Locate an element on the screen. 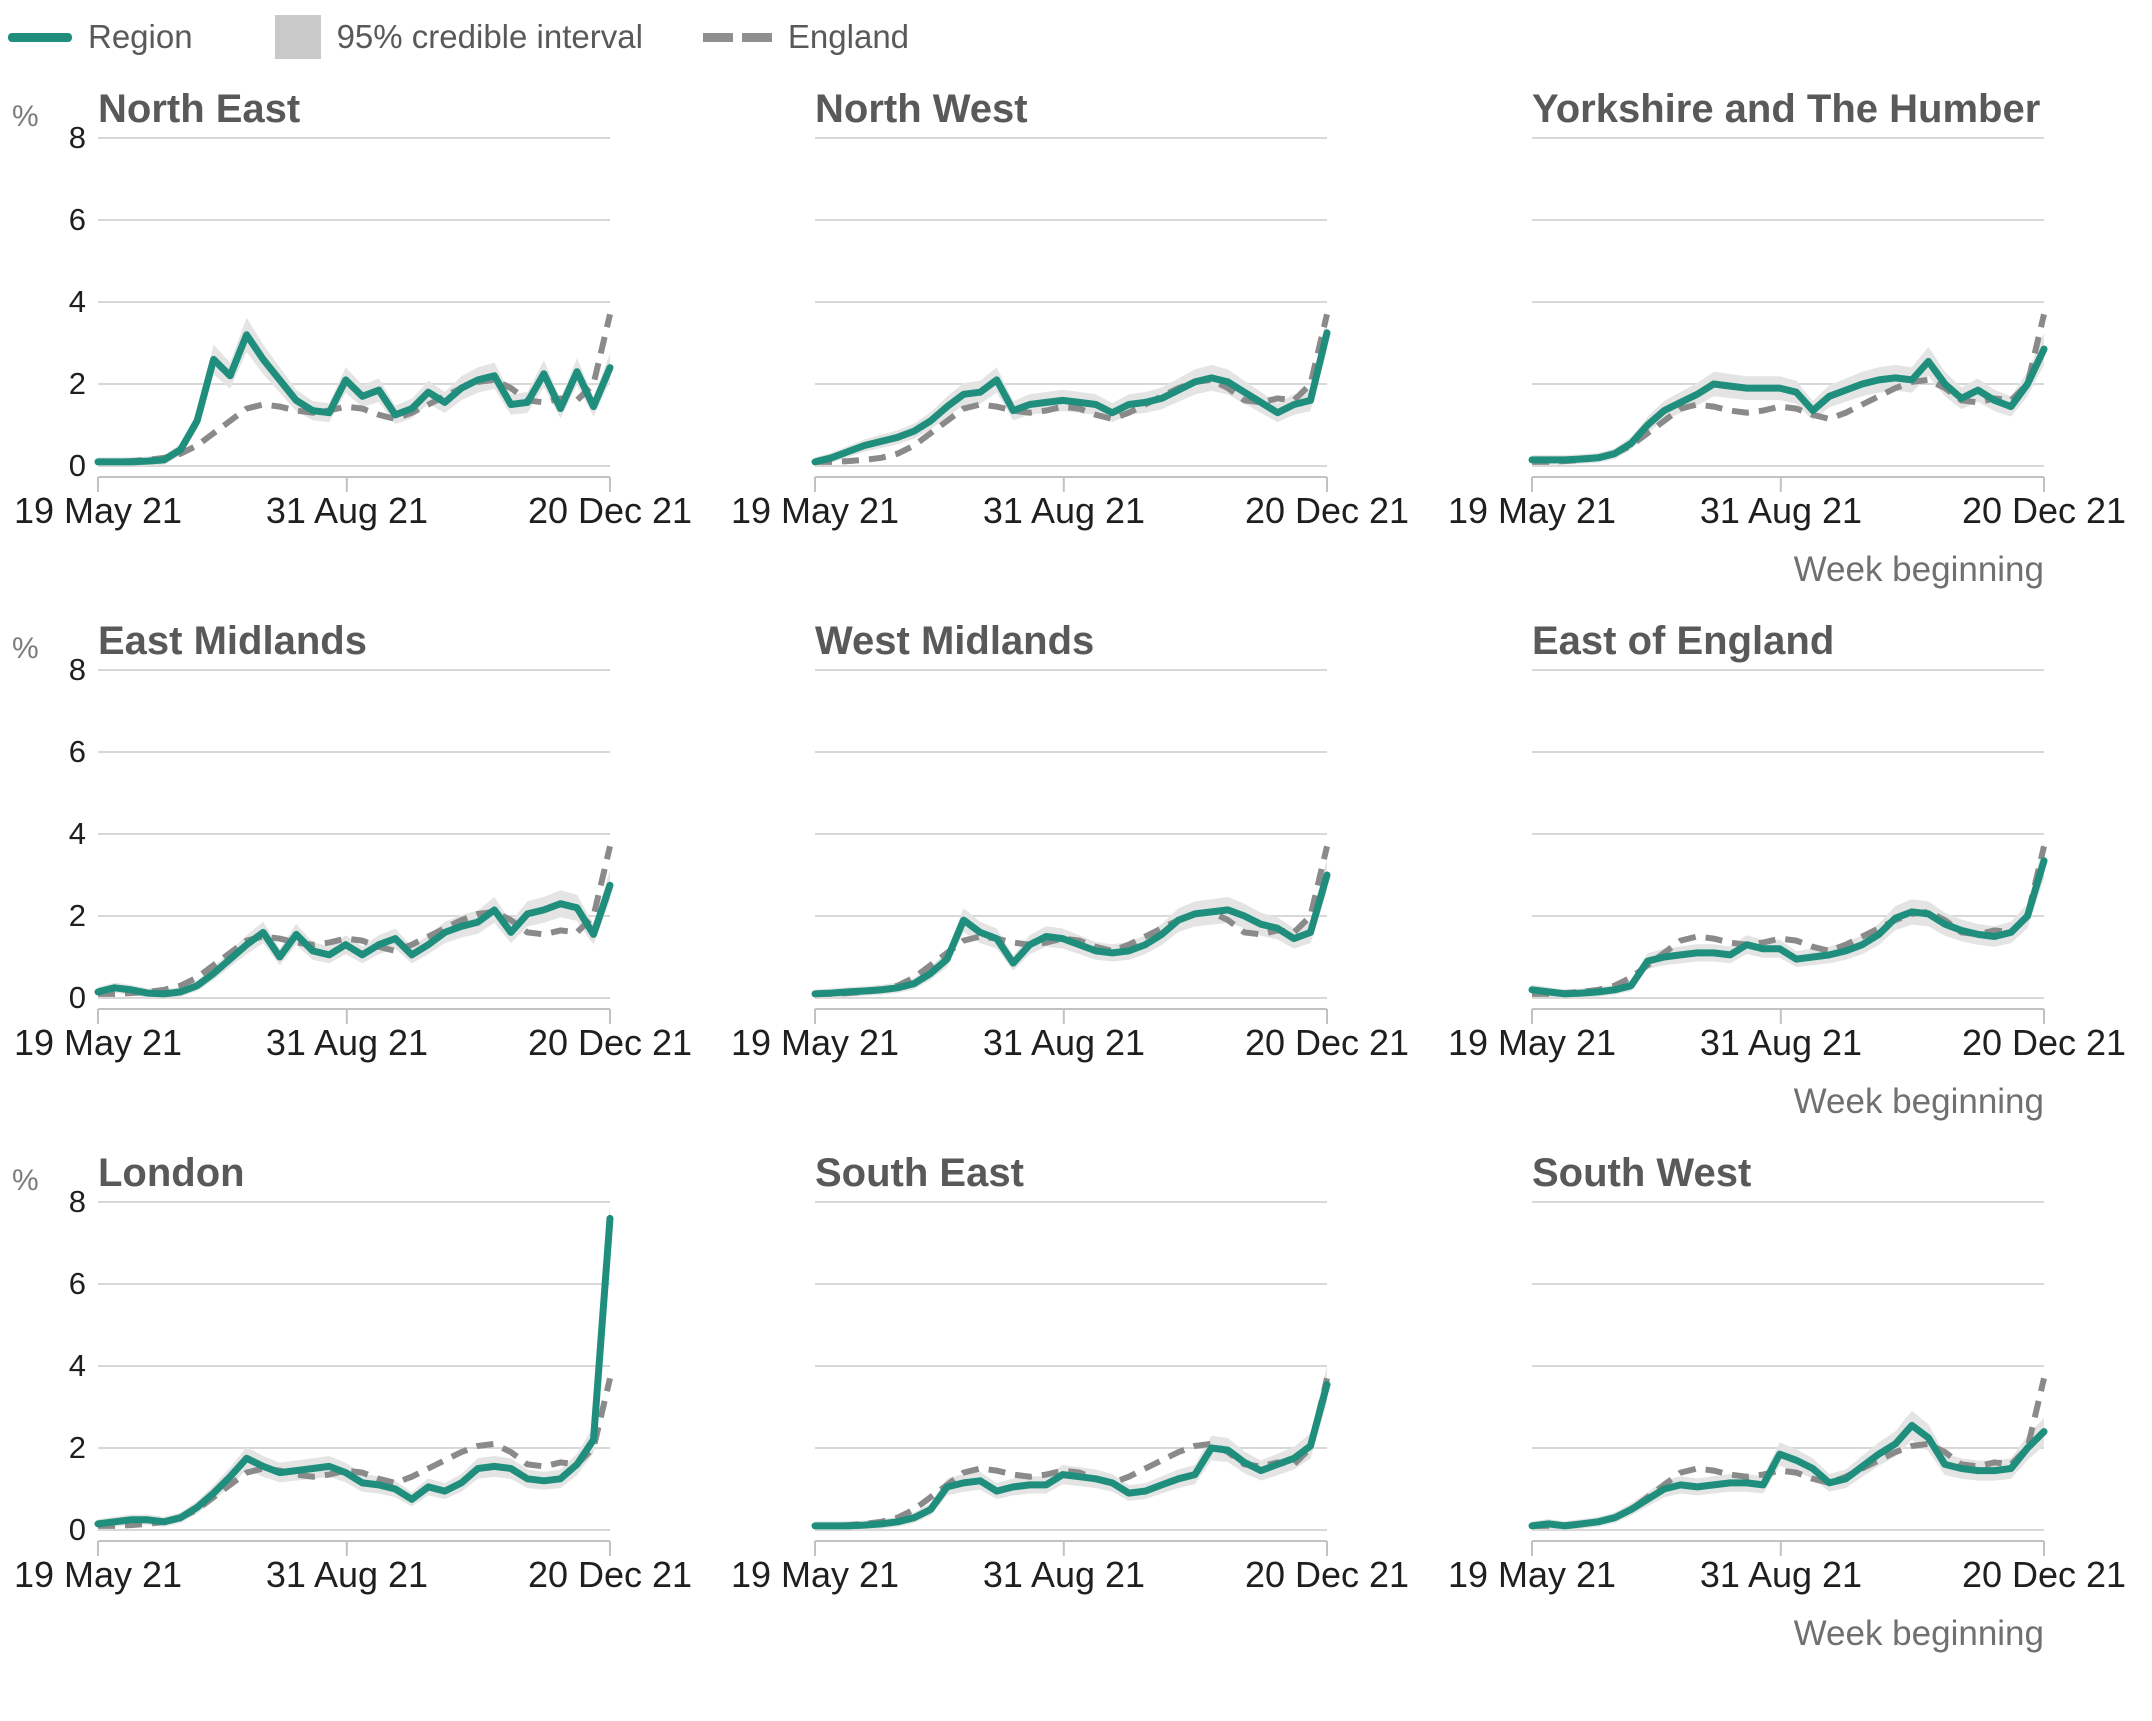 This screenshot has height=1721, width=2152. region-line-swatch-icon is located at coordinates (40, 37).